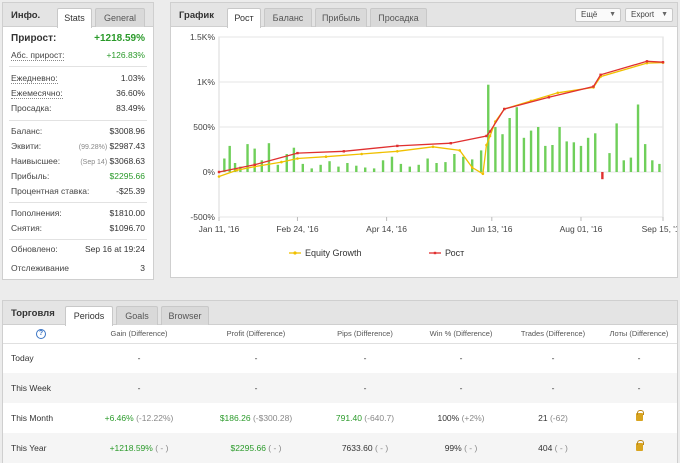 This screenshot has height=463, width=680. I want to click on question-icon: ?, so click(41, 334).